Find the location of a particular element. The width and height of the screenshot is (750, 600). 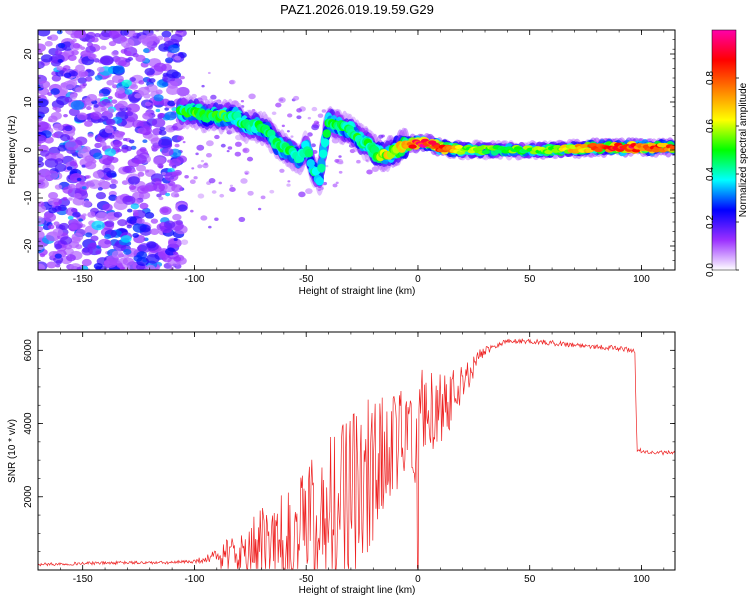

x-tick-label: -100 is located at coordinates (194, 279).